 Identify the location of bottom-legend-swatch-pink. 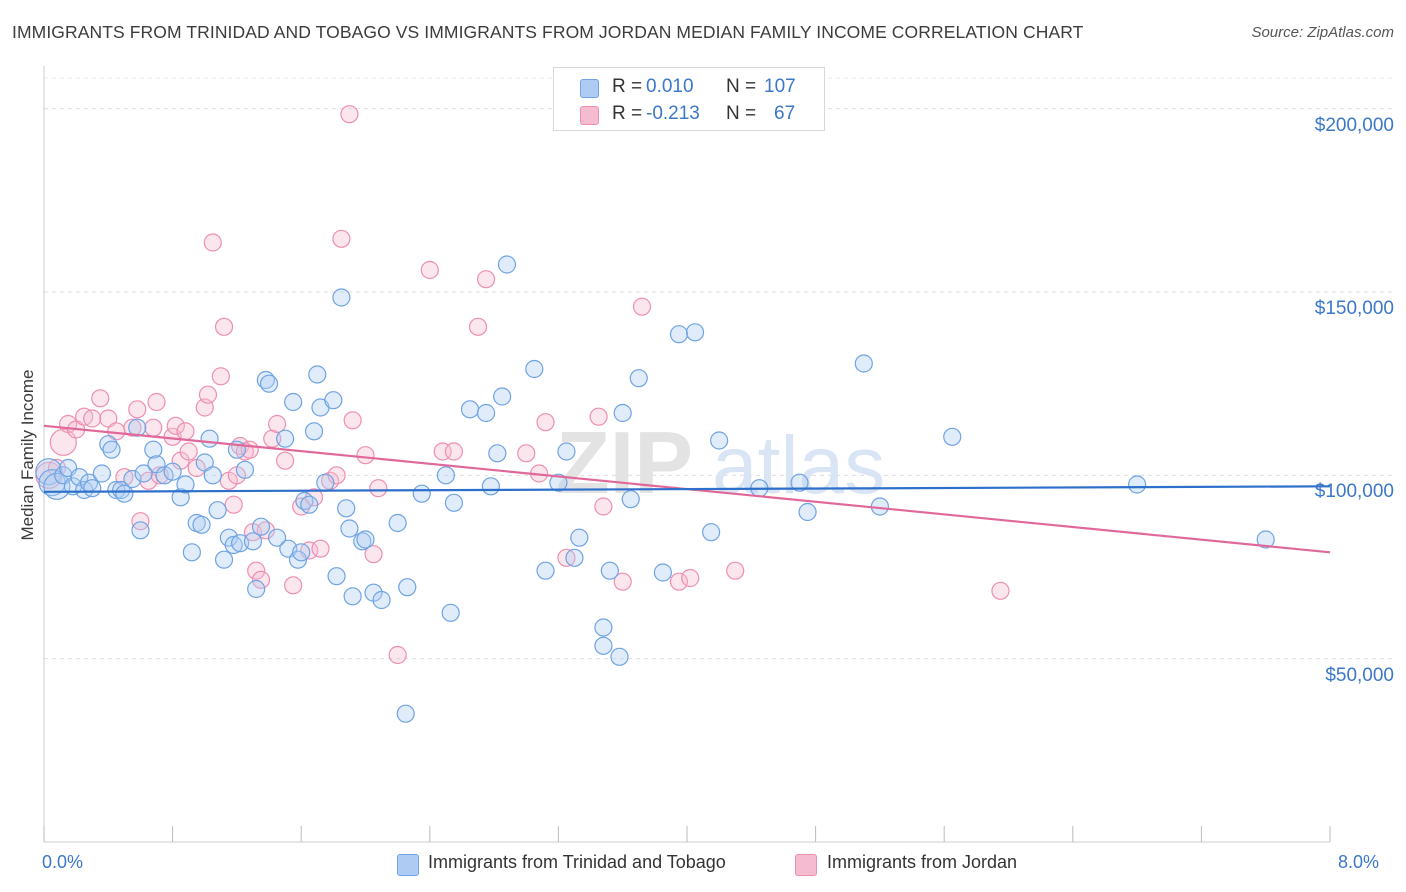
(806, 865).